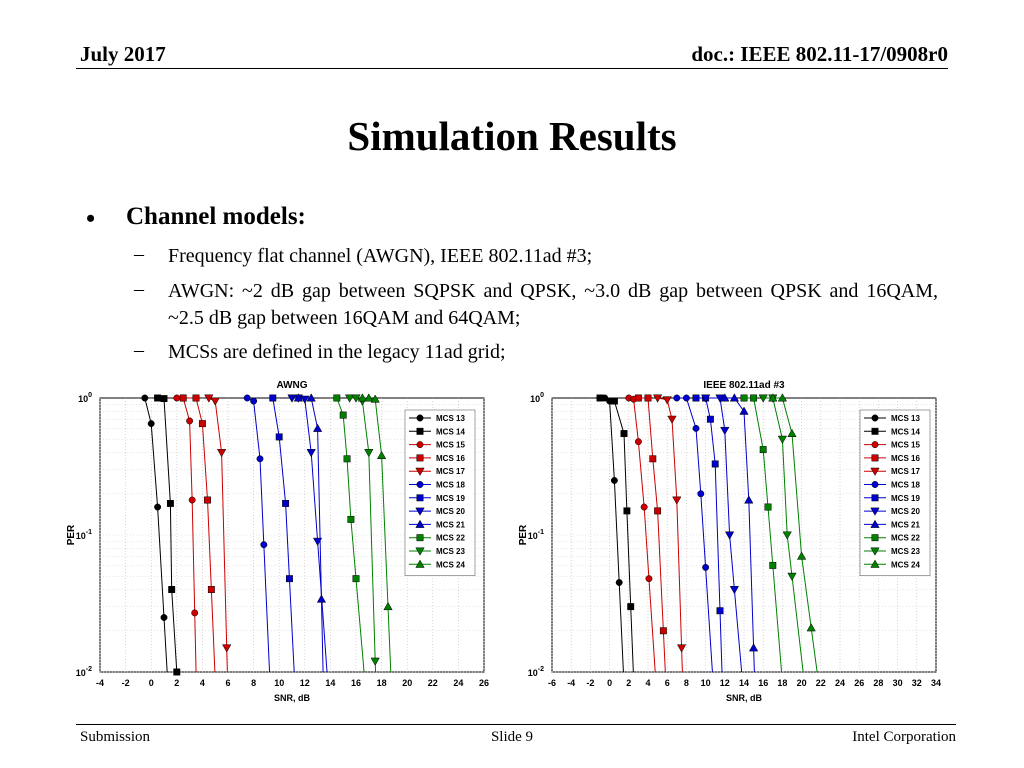 This screenshot has height=768, width=1024. I want to click on header-rule, so click(512, 68).